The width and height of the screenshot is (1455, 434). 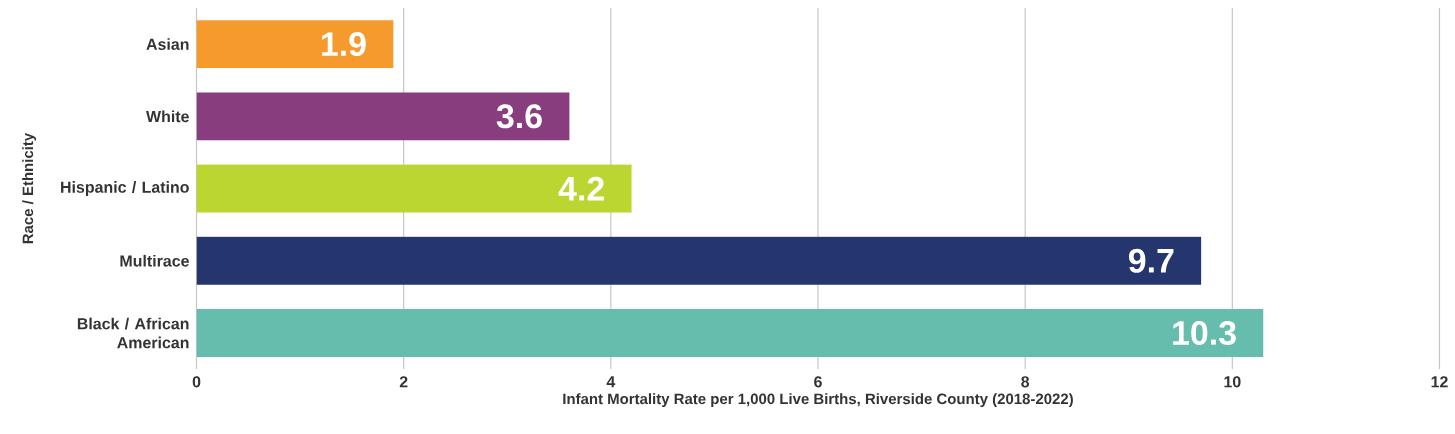 I want to click on data-label: 9.7, so click(x=1151, y=260).